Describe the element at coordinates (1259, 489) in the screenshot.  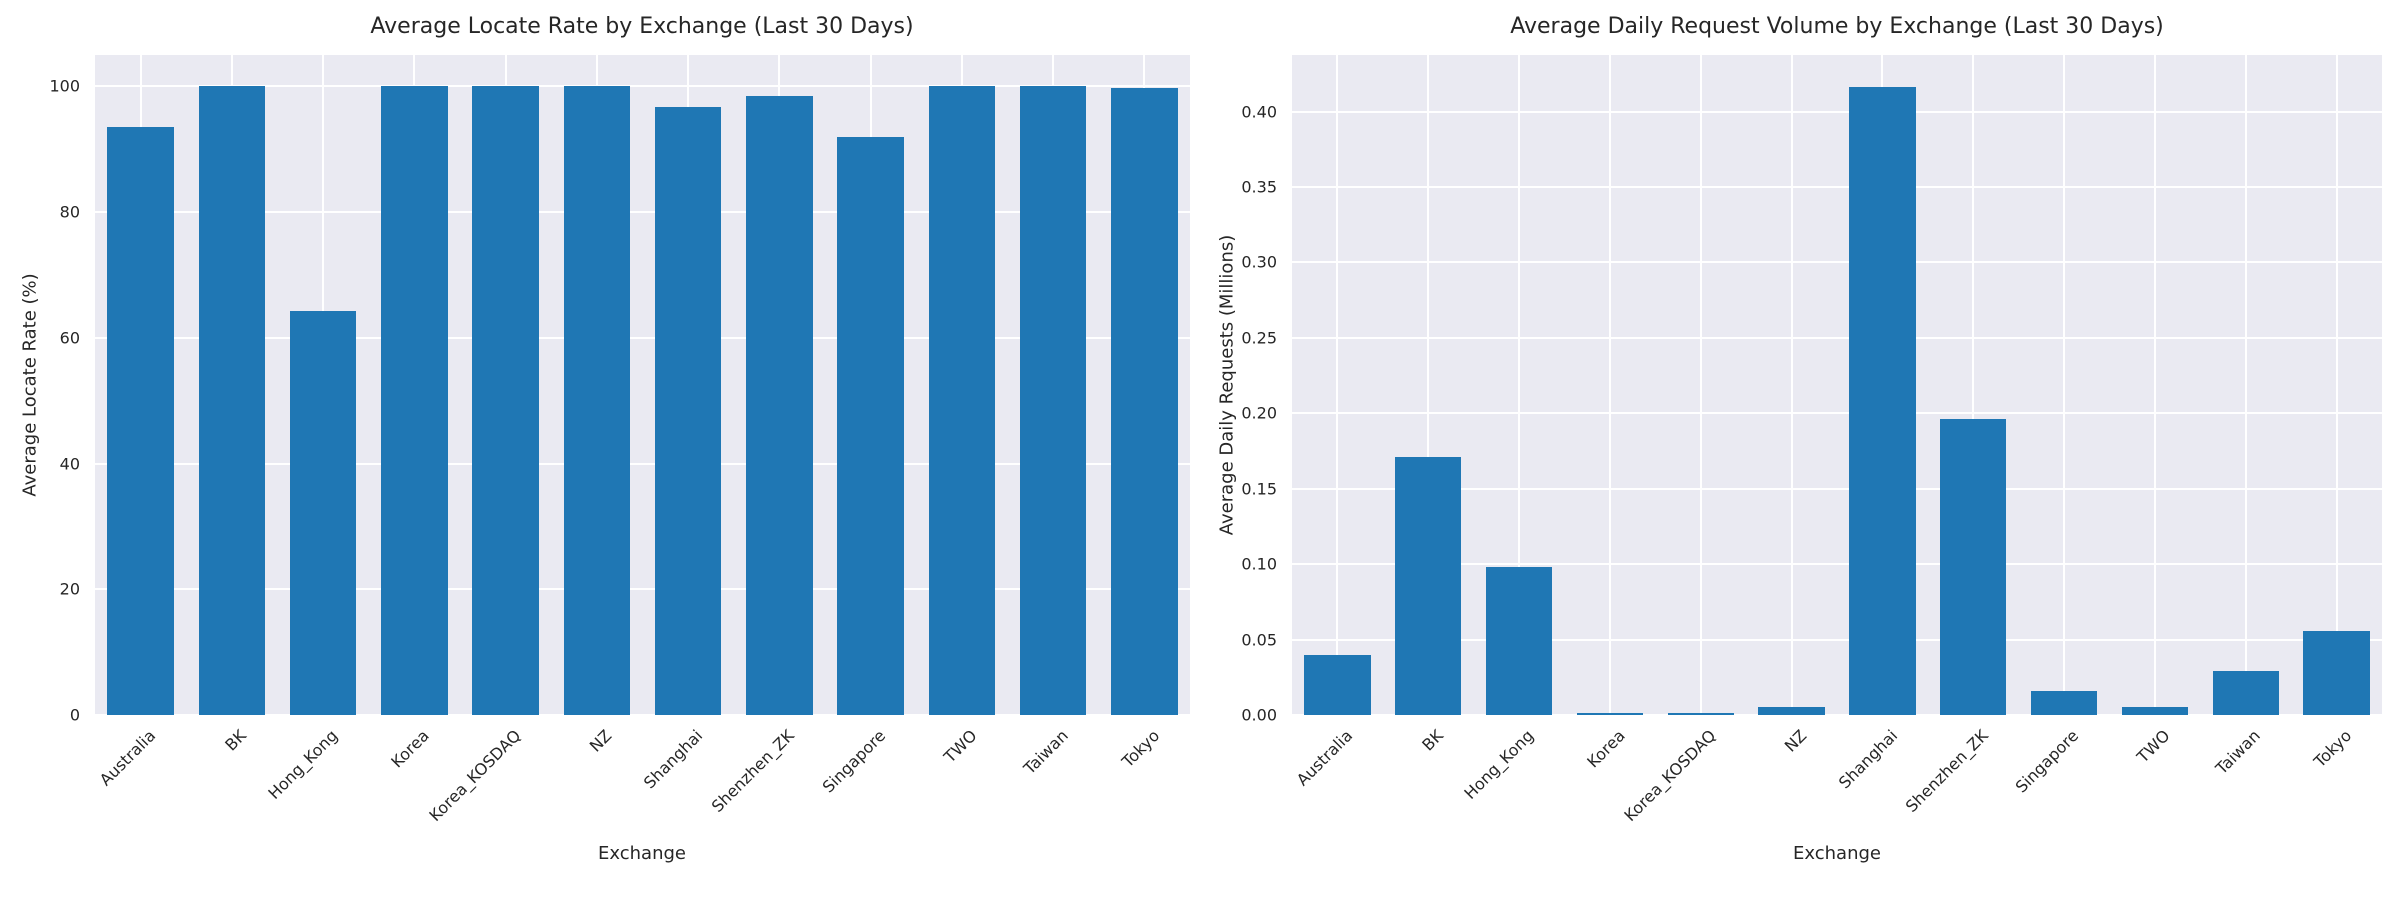
I see `y-tick-label: 0.15` at that location.